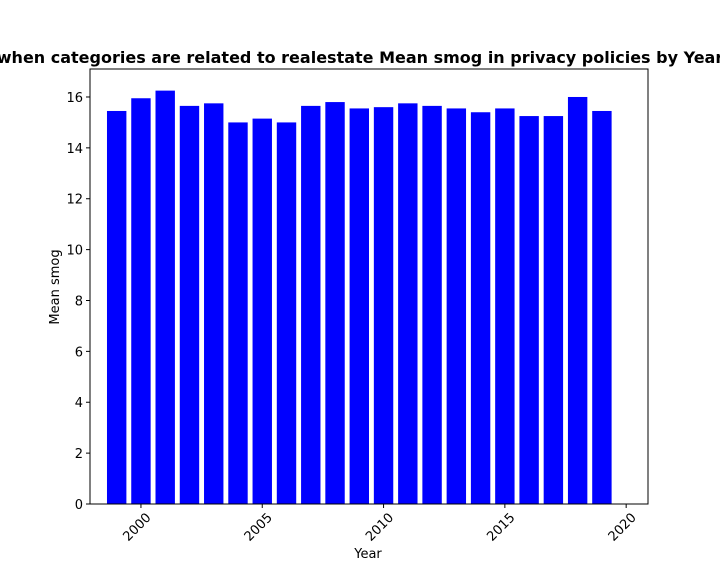 This screenshot has width=720, height=576. What do you see at coordinates (74, 251) in the screenshot?
I see `y-tick-label: 10` at bounding box center [74, 251].